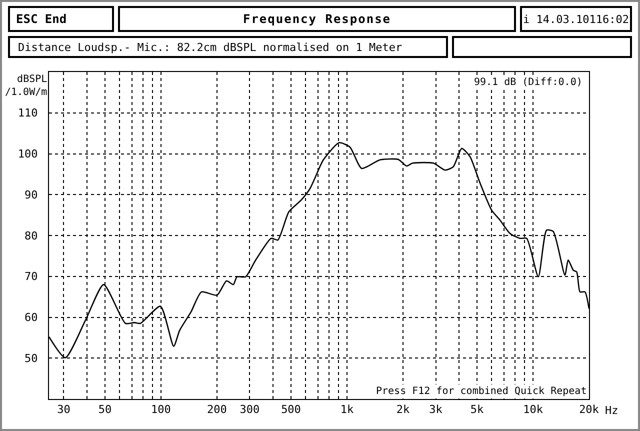  Describe the element at coordinates (161, 409) in the screenshot. I see `x-tick-label: 100` at that location.